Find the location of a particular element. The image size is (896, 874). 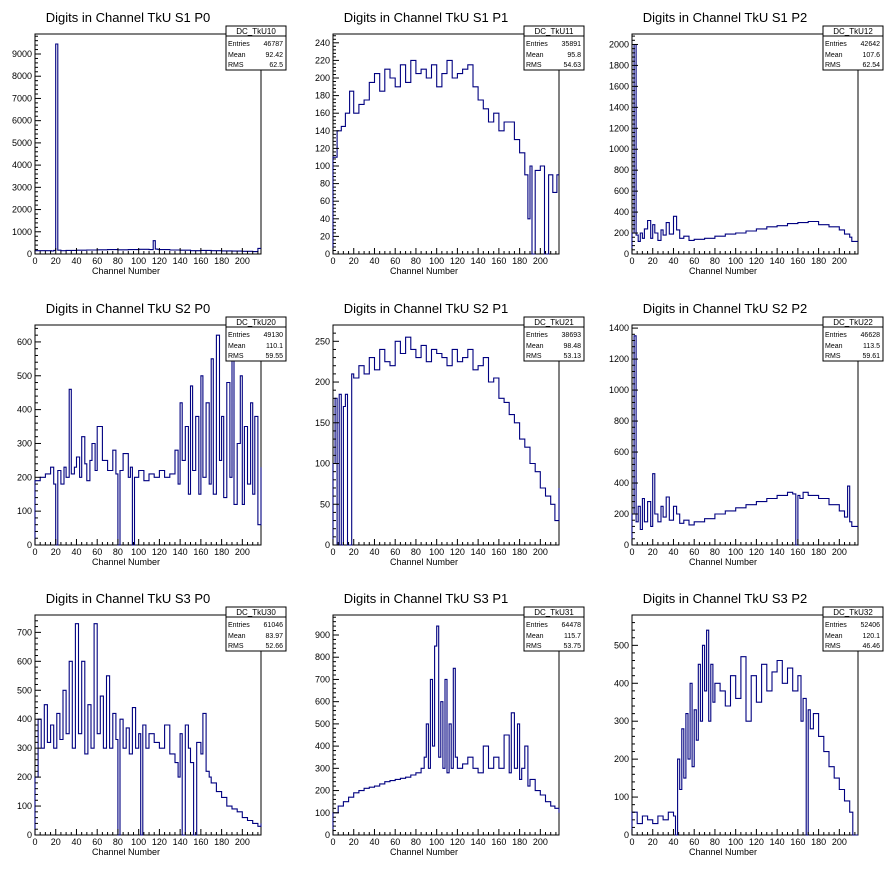

y-tick-label: 3000 is located at coordinates (22, 187).